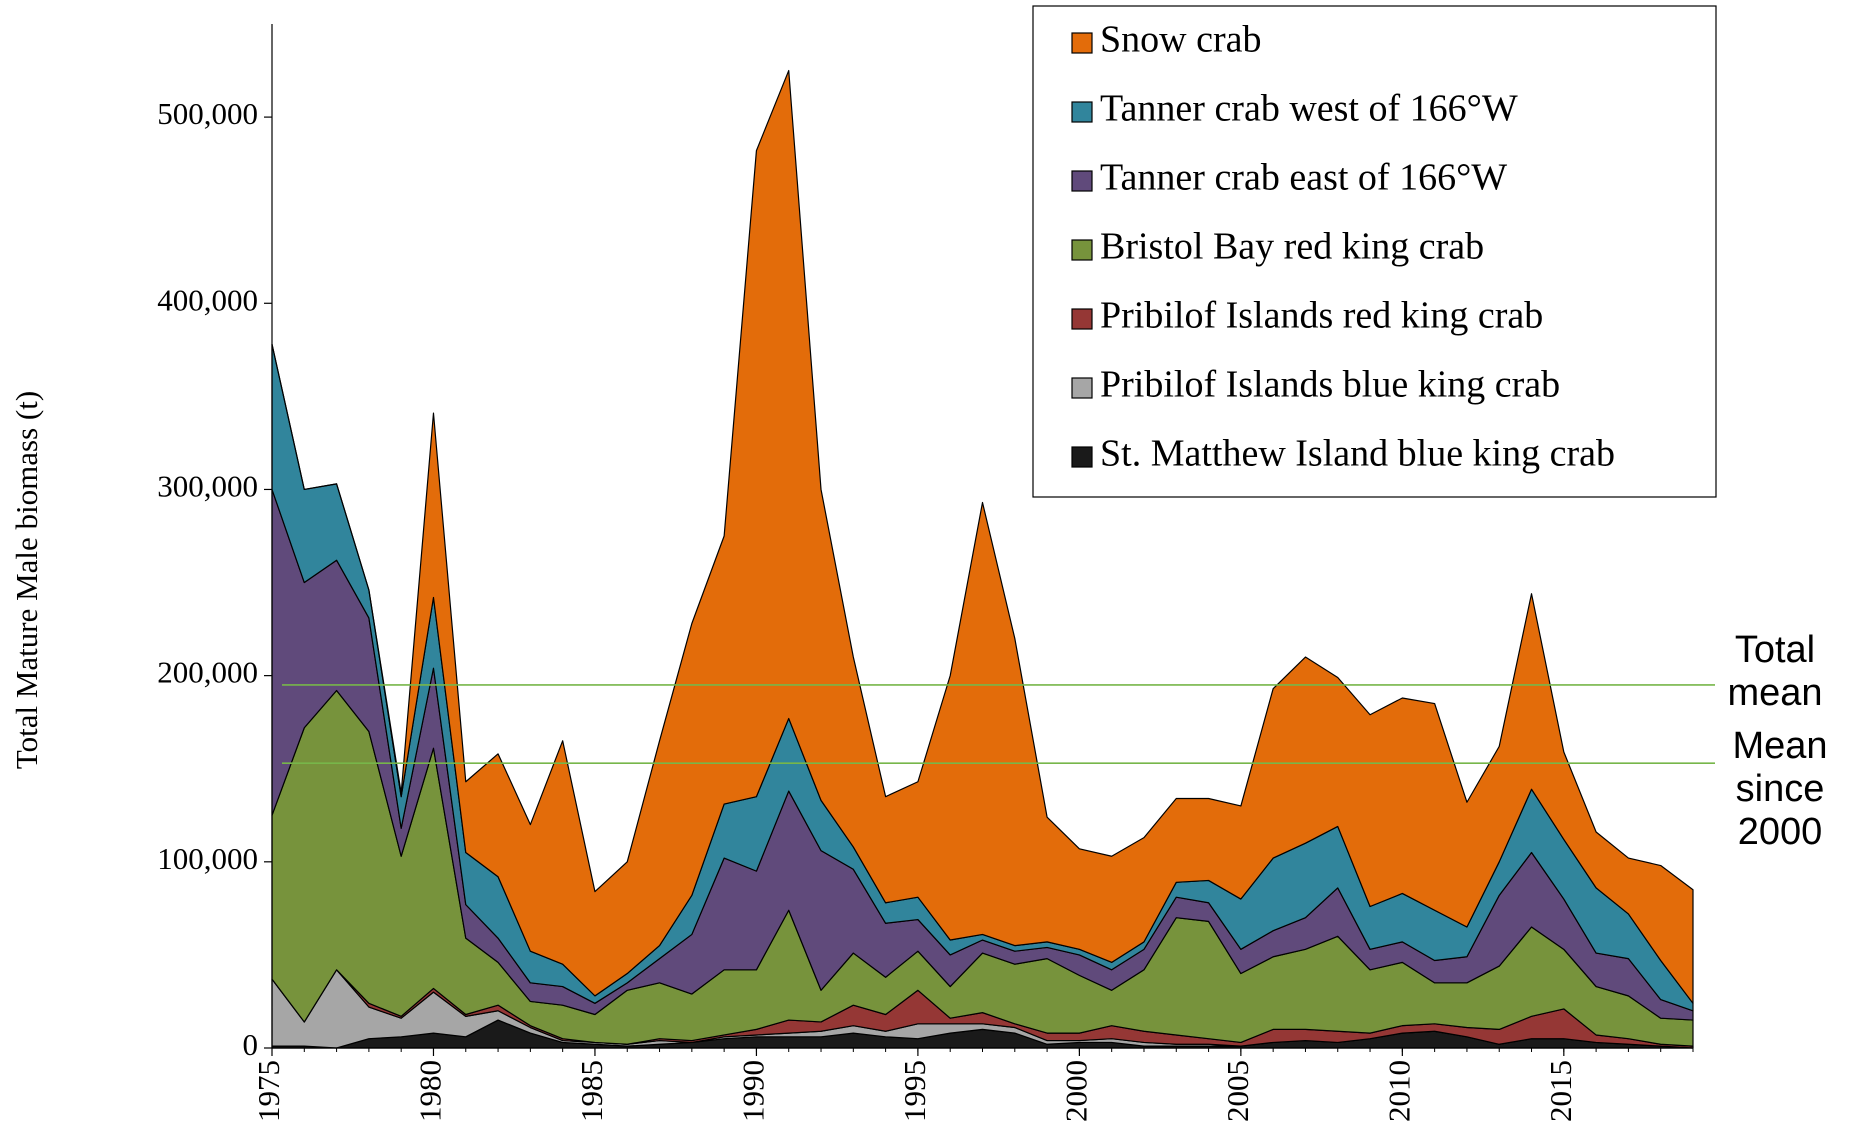  Describe the element at coordinates (207, 113) in the screenshot. I see `y-tick-label: 500,000` at that location.